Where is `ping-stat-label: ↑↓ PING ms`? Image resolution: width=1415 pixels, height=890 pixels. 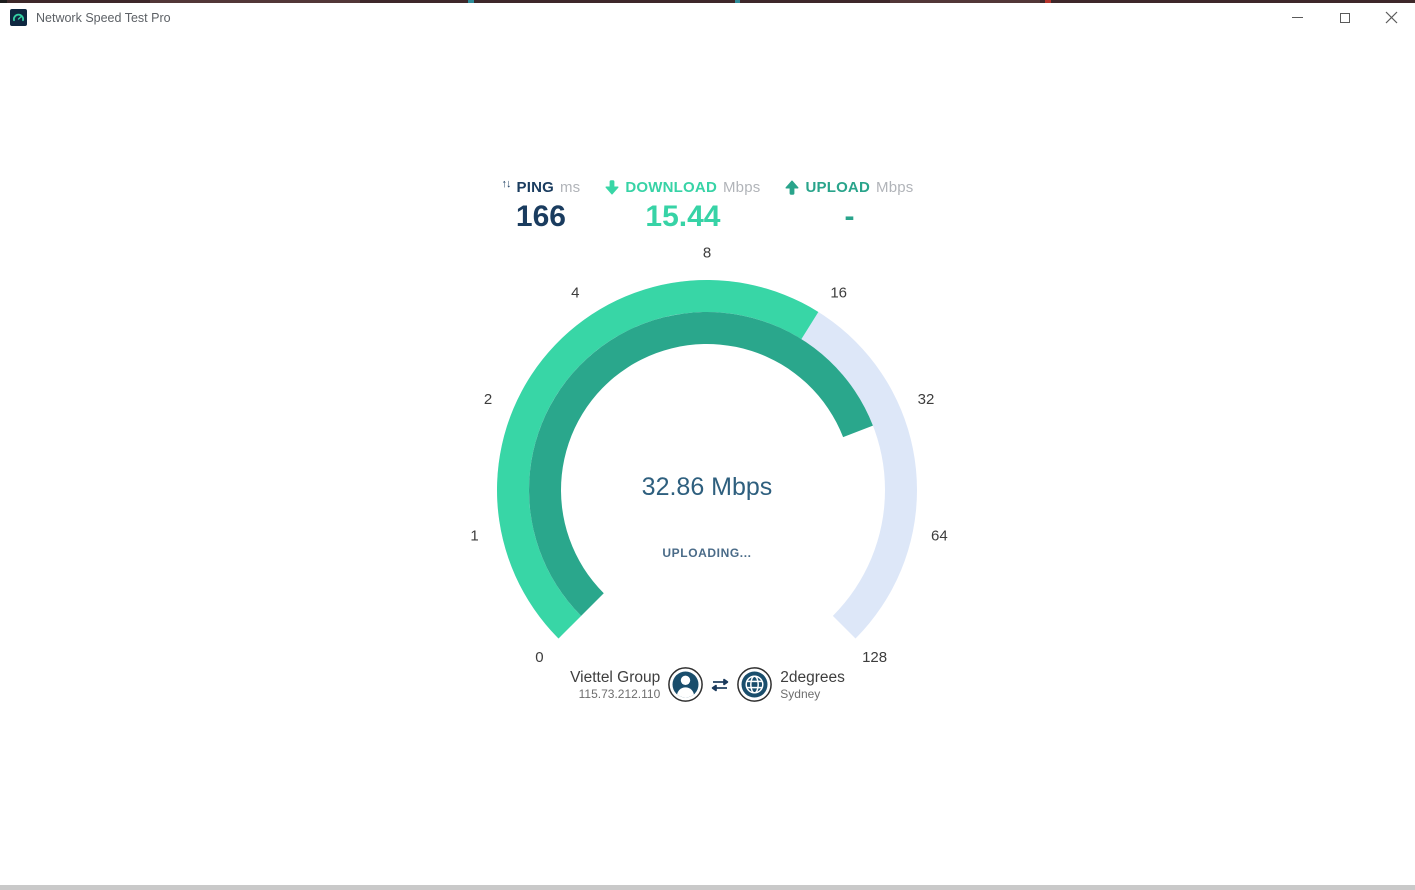
ping-stat-label: ↑↓ PING ms is located at coordinates (541, 187).